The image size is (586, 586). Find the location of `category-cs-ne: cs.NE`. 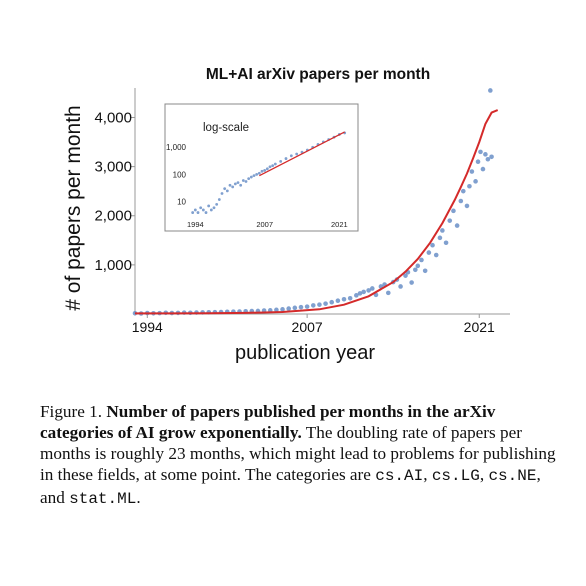

category-cs-ne: cs.NE is located at coordinates (512, 476).